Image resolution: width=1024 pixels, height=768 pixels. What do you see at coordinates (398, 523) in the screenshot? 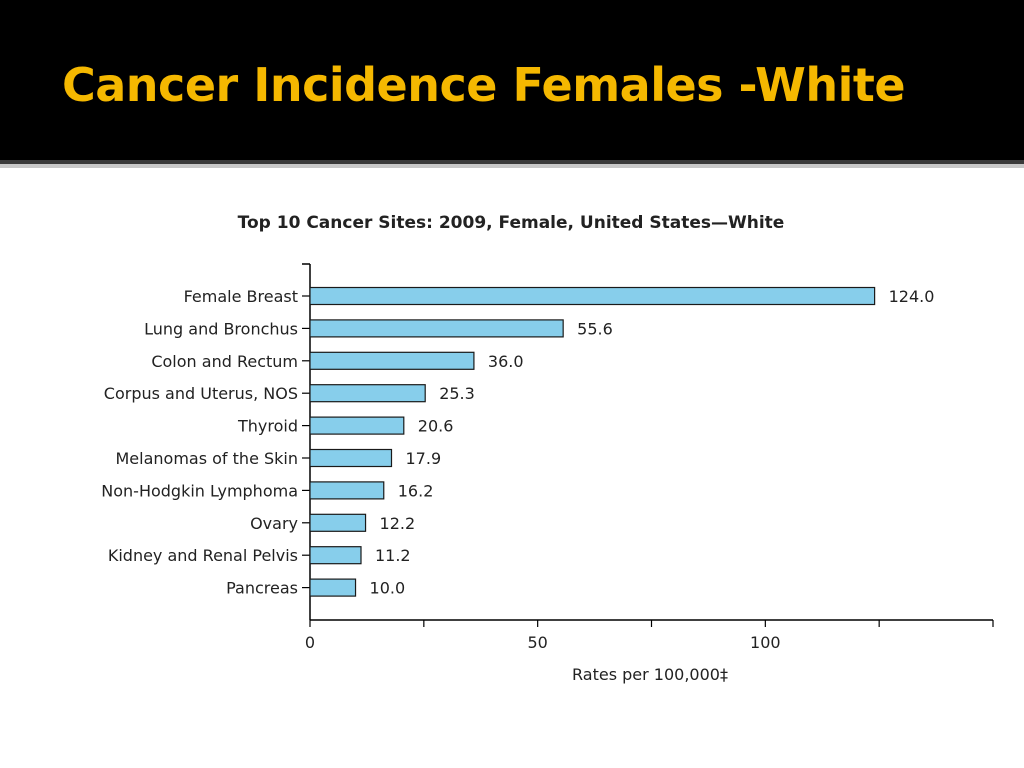
I see `value-label: 12.2` at bounding box center [398, 523].